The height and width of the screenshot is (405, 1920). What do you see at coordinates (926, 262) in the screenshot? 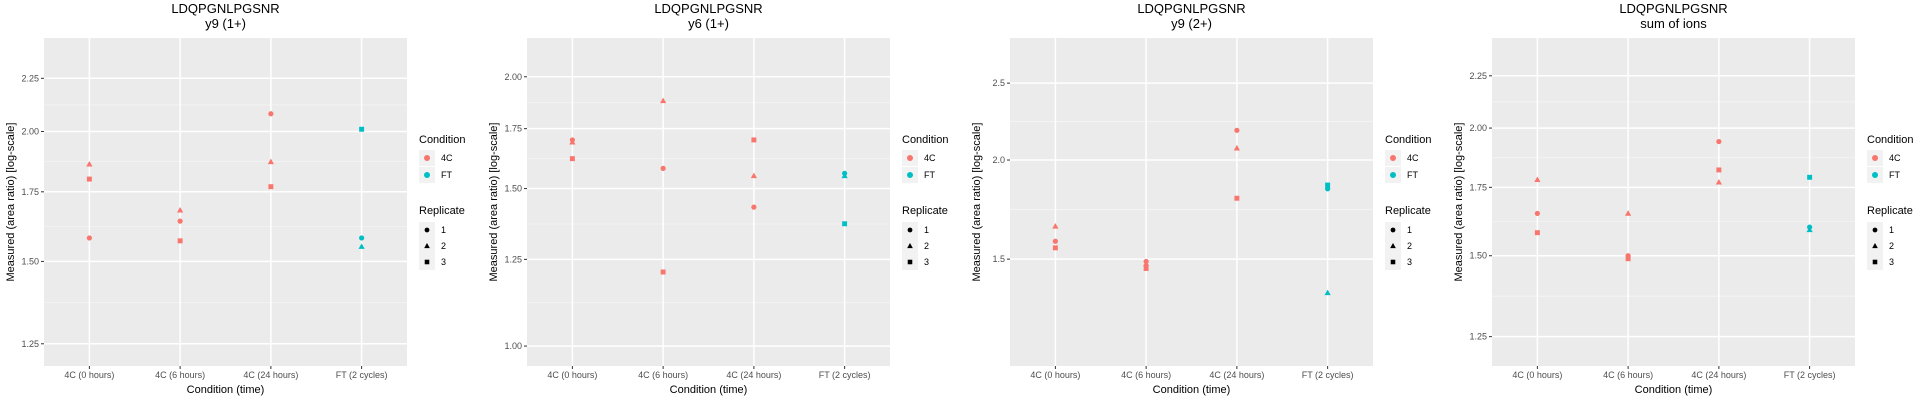
I see `legend-label-replicate-3: 3` at bounding box center [926, 262].